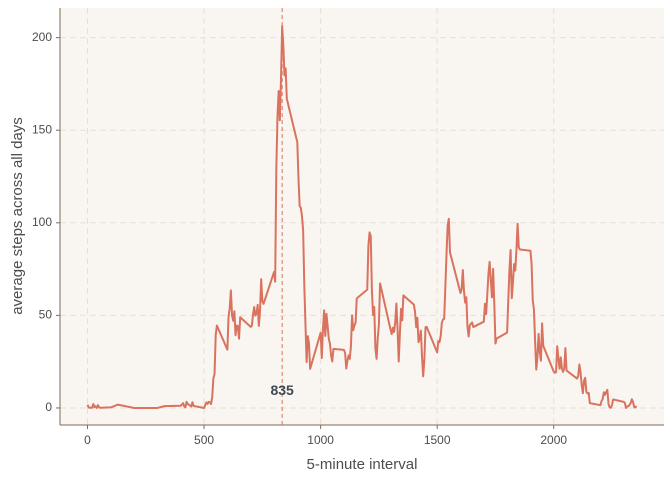 This screenshot has height=480, width=672. What do you see at coordinates (17, 216) in the screenshot?
I see `y-axis-title: average steps across all days` at bounding box center [17, 216].